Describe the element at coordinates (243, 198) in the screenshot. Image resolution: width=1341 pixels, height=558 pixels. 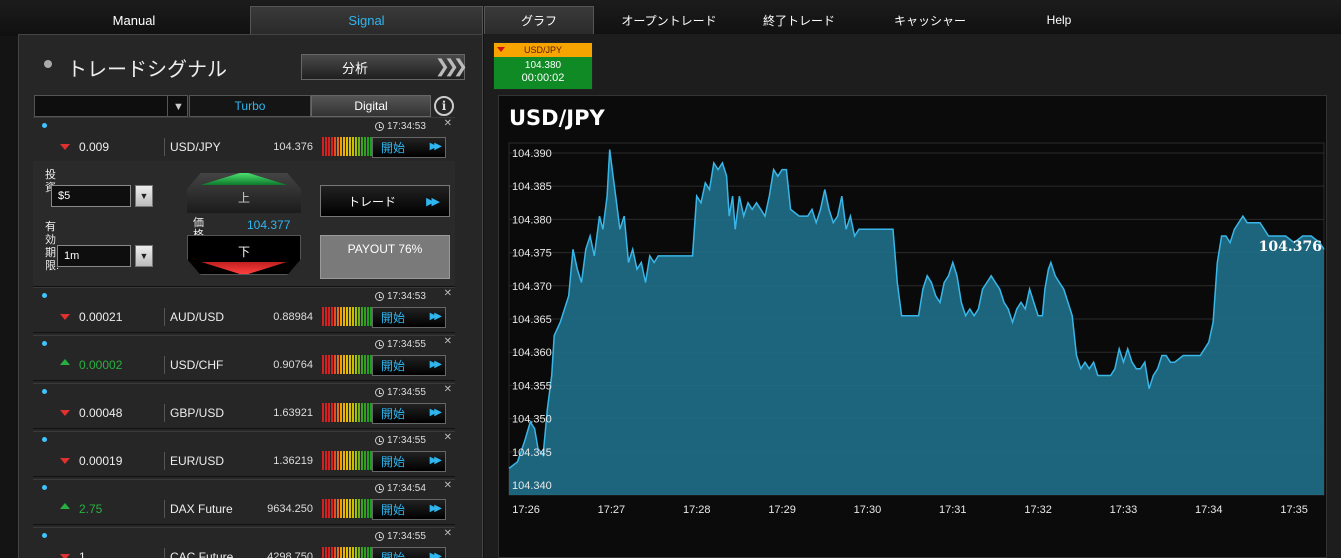
I see `call-up-label: 上` at that location.